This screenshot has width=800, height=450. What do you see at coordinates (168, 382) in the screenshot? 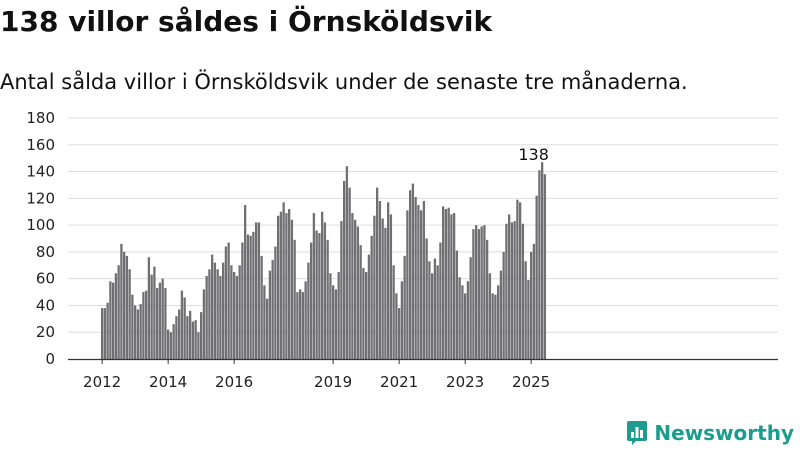
I see `x-tick-label: 2014` at bounding box center [168, 382].